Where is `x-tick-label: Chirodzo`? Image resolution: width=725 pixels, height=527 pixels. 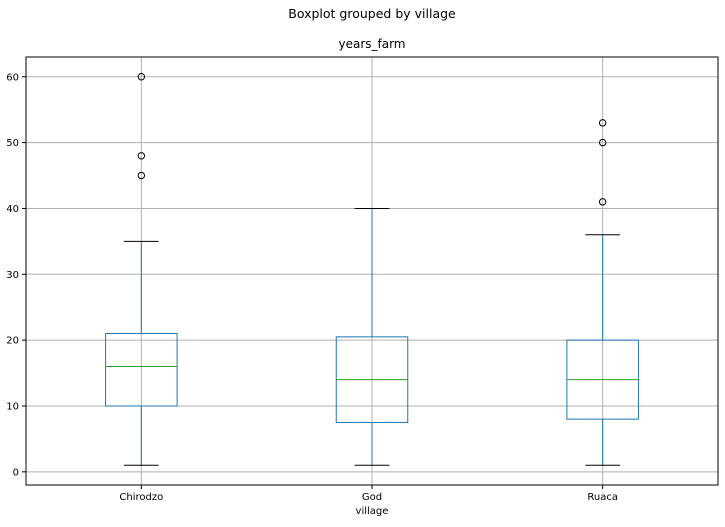 x-tick-label: Chirodzo is located at coordinates (141, 497).